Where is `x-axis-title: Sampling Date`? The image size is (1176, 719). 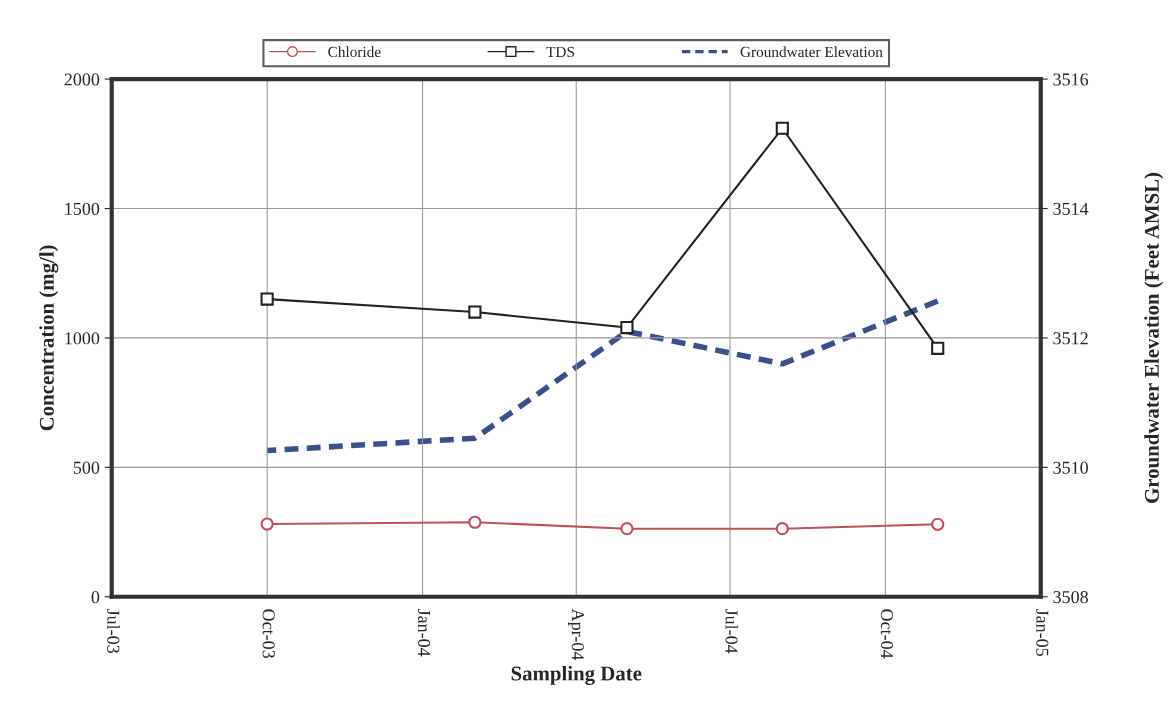
x-axis-title: Sampling Date is located at coordinates (576, 675).